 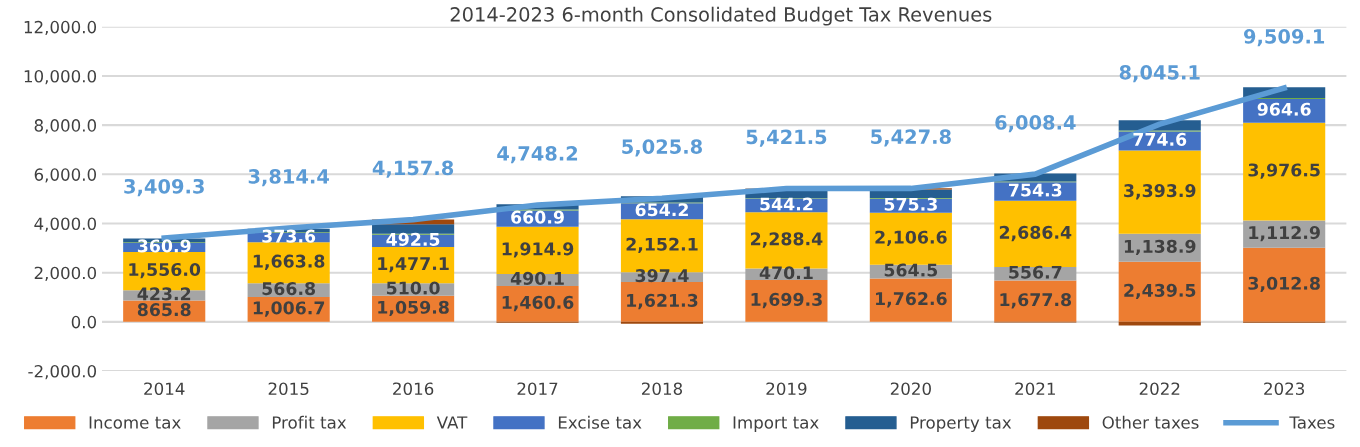 What do you see at coordinates (1150, 422) in the screenshot?
I see `legend-label: Other taxes` at bounding box center [1150, 422].